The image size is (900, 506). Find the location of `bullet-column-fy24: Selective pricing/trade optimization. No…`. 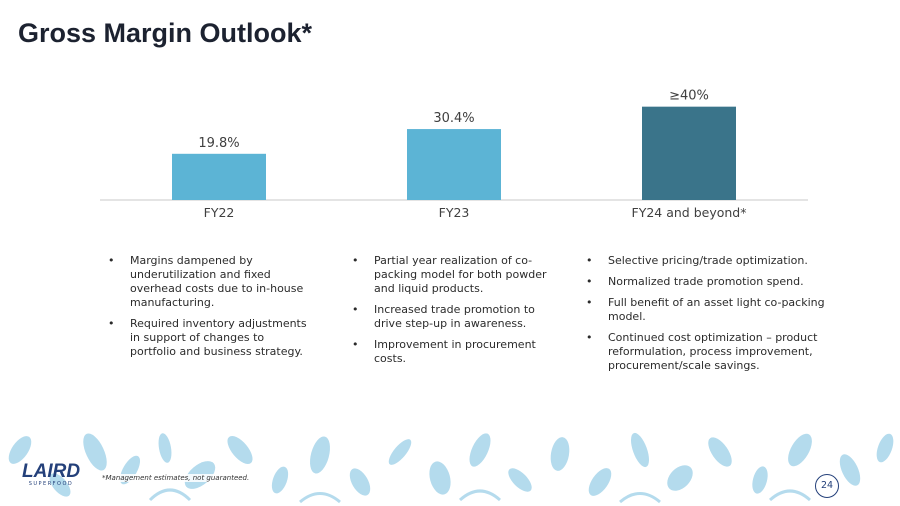

bullet-column-fy24: Selective pricing/trade optimization. No… is located at coordinates (711, 317).